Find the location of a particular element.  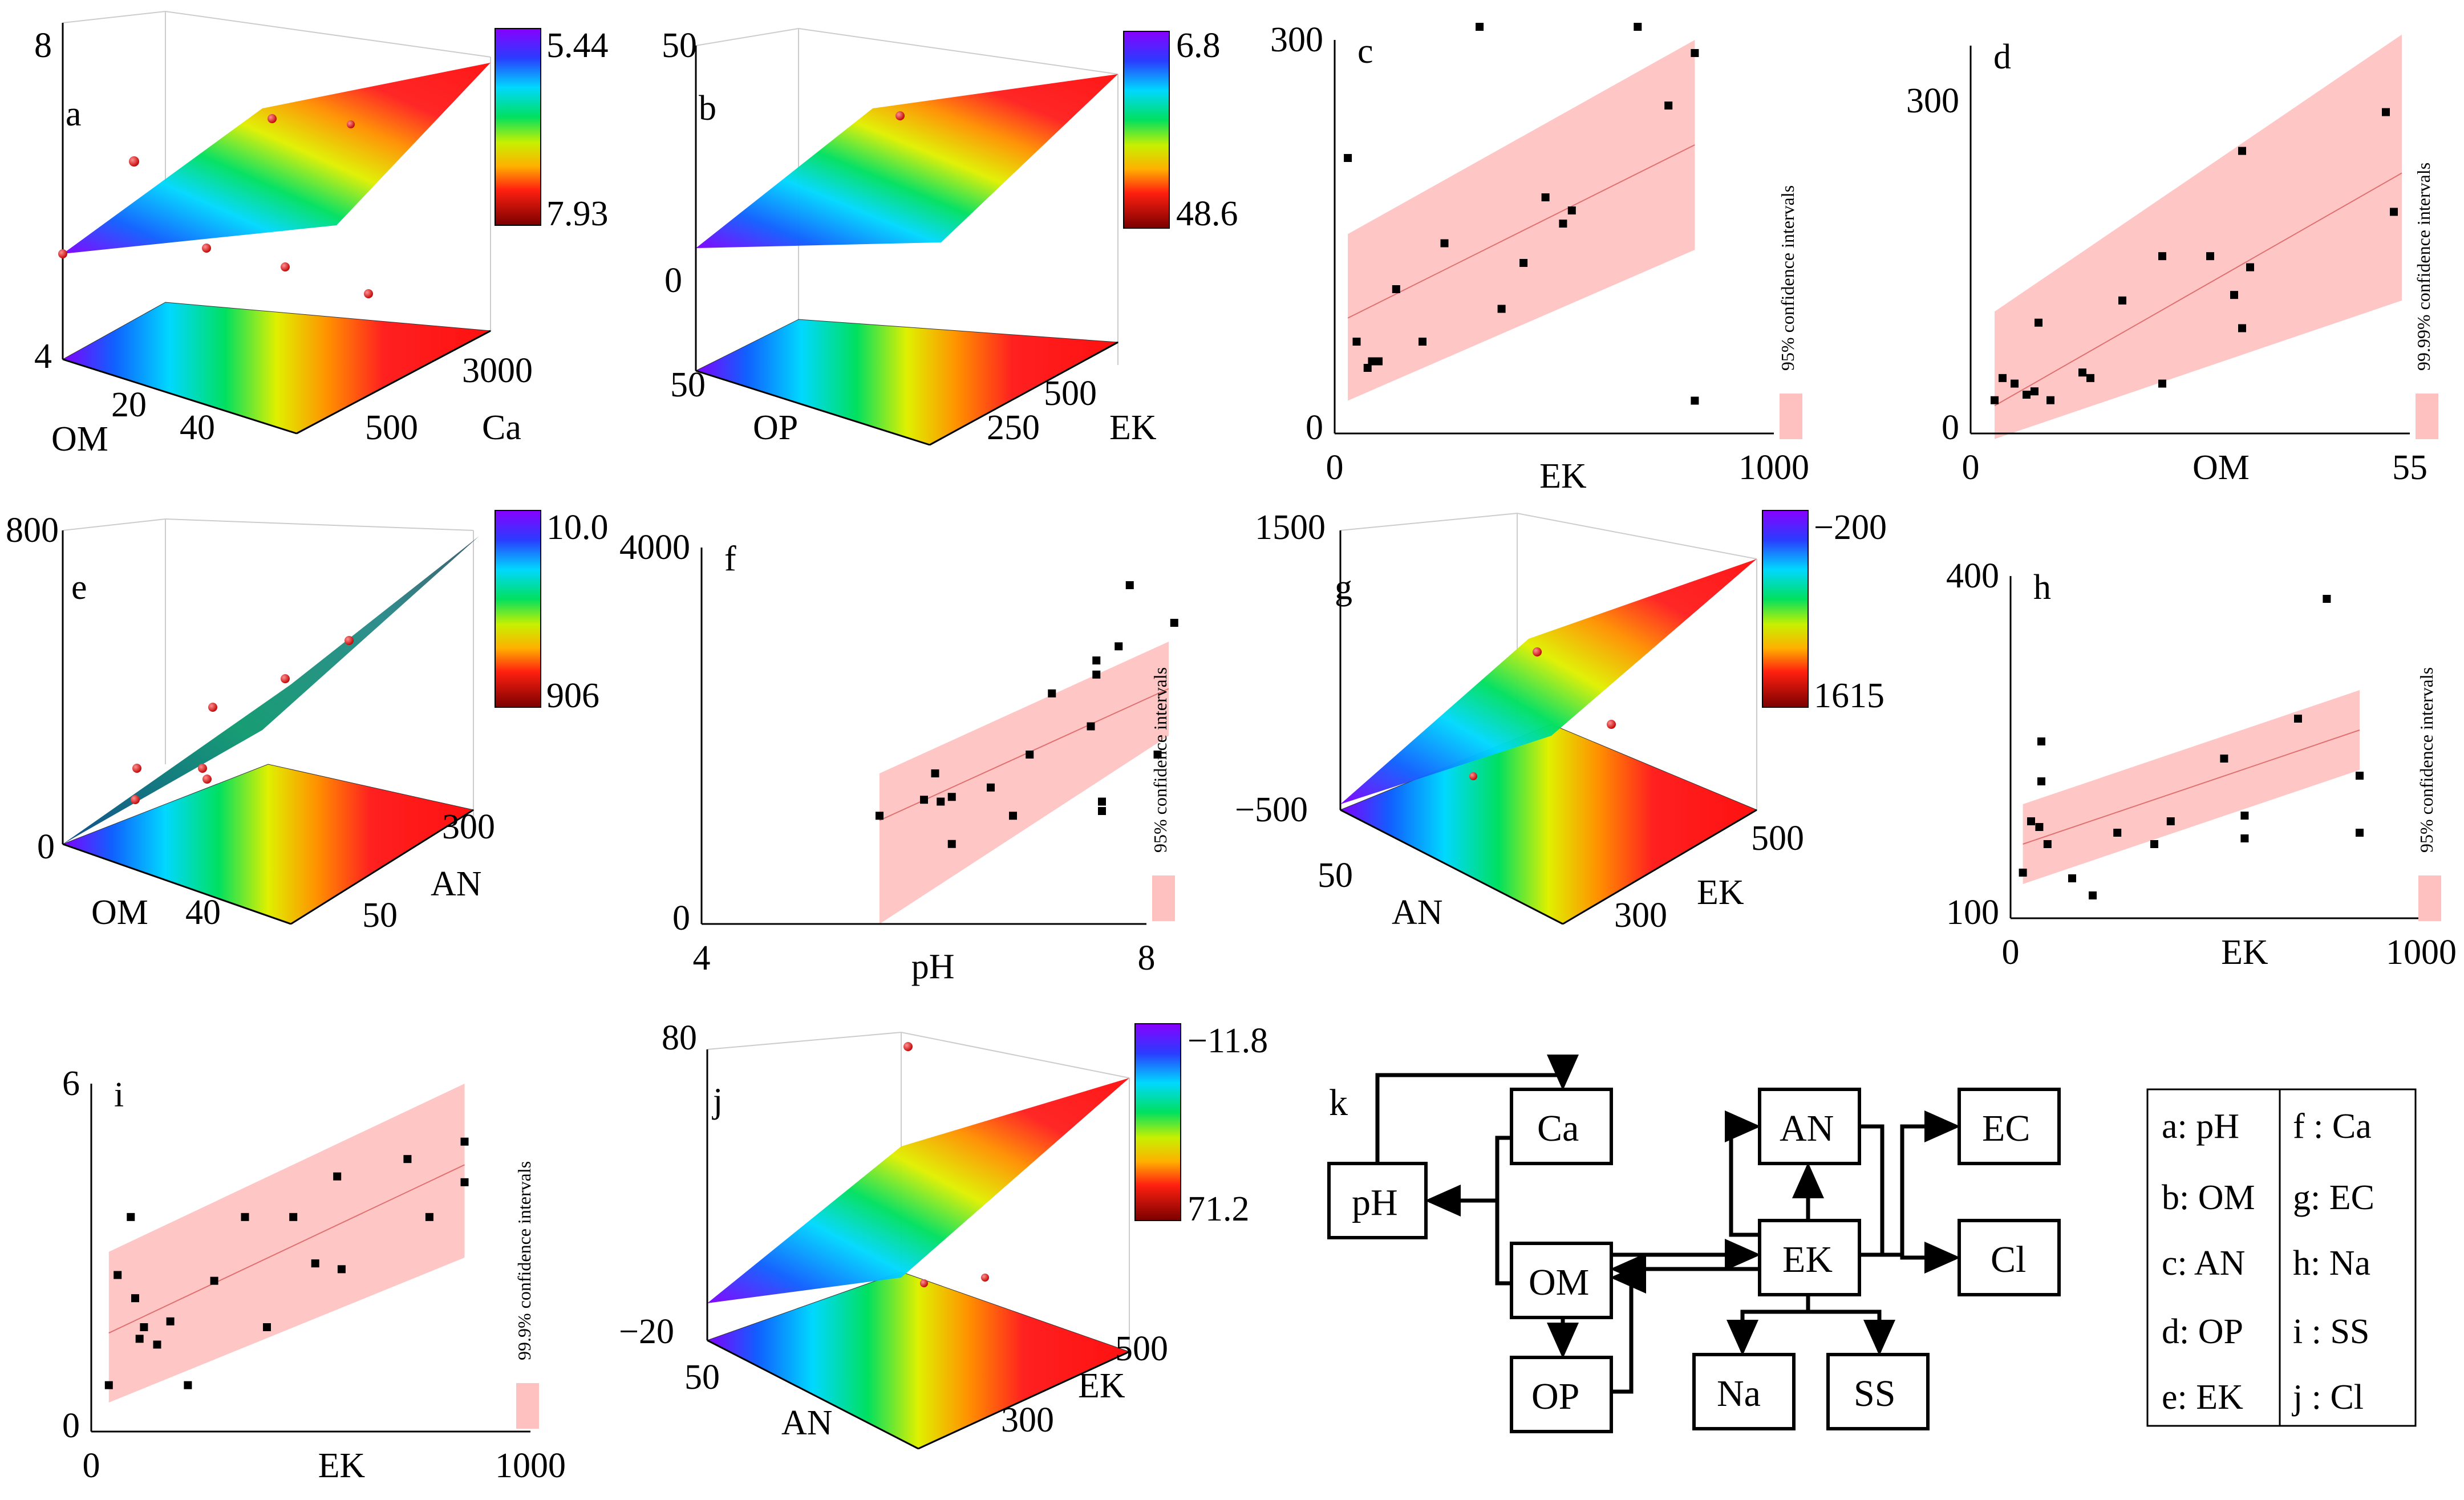

panel-e-ztick-top: 800 is located at coordinates (33, 530).